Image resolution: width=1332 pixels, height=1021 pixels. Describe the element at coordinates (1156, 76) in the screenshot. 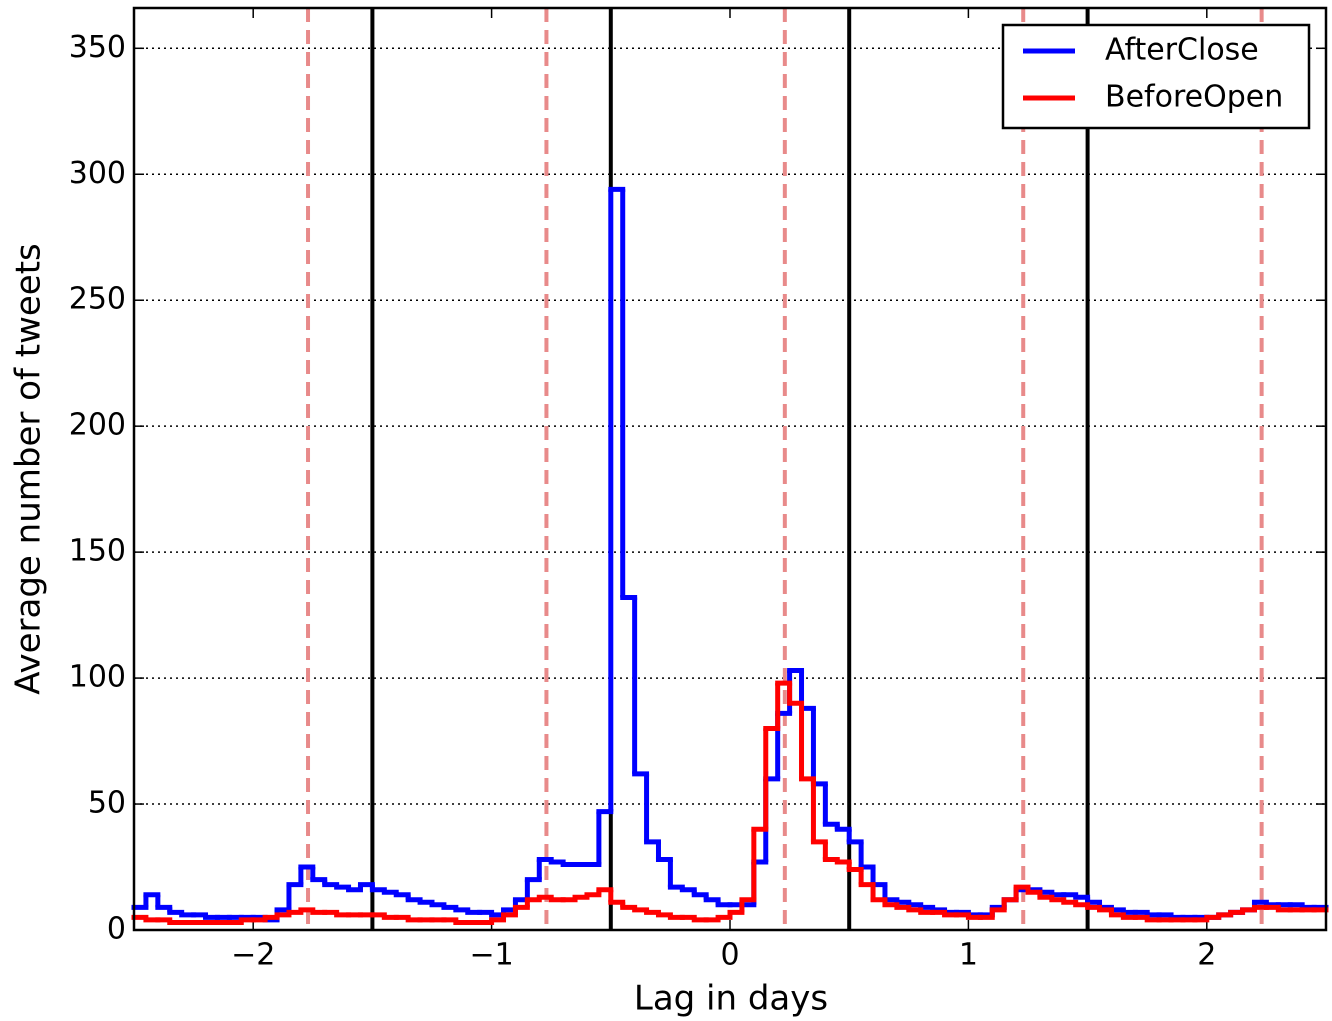

I see `legend-box` at that location.